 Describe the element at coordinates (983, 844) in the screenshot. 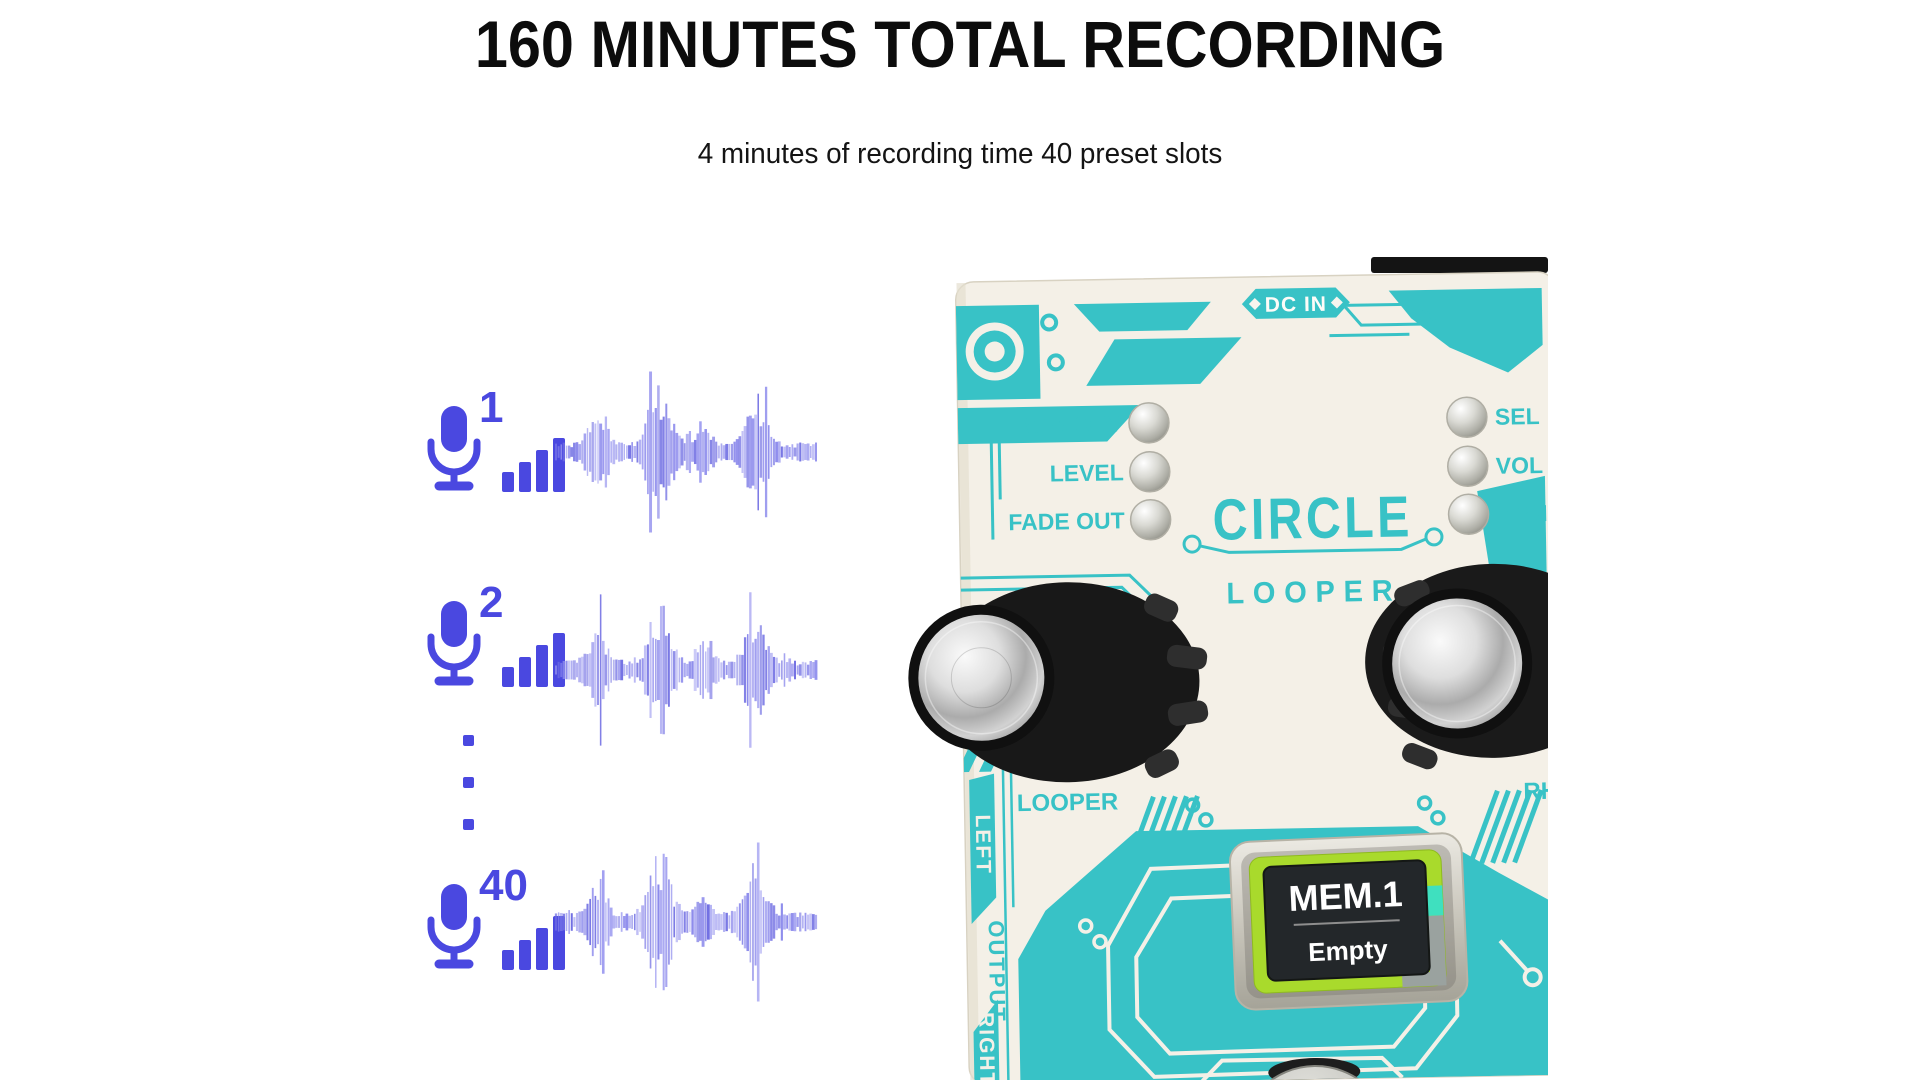

I see `side-label-left: LEFT` at that location.